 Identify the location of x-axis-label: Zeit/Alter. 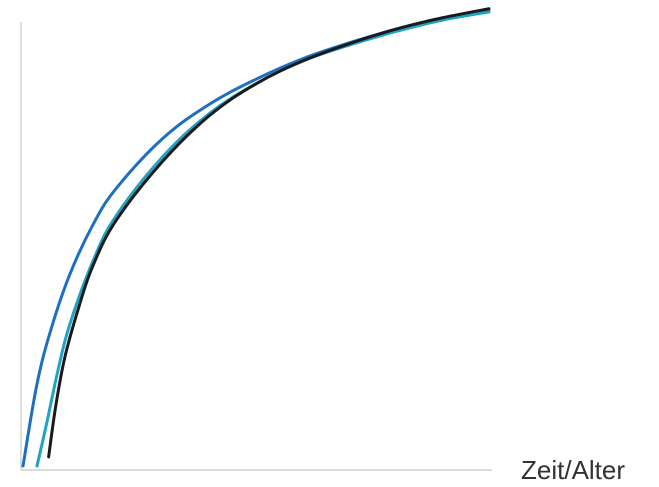
(573, 470).